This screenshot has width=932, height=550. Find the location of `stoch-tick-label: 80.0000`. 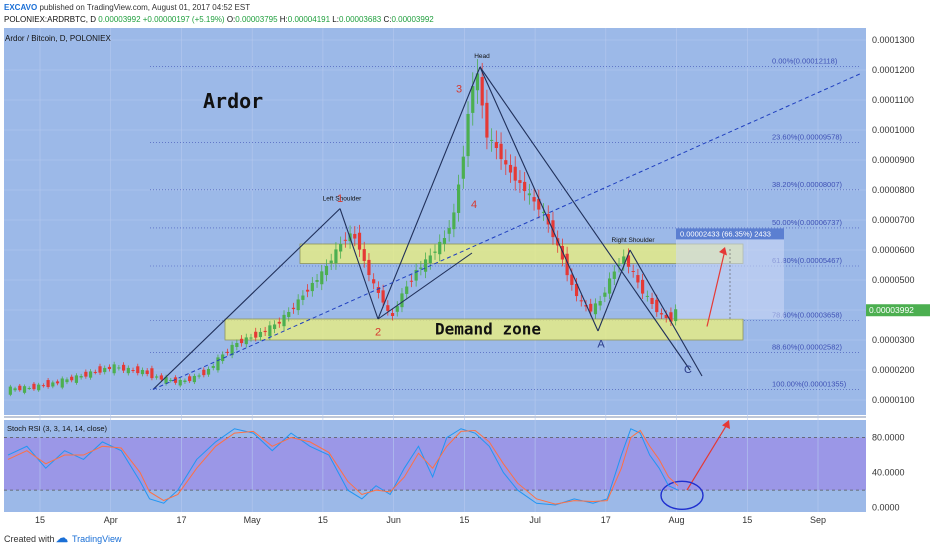

stoch-tick-label: 80.0000 is located at coordinates (888, 438).